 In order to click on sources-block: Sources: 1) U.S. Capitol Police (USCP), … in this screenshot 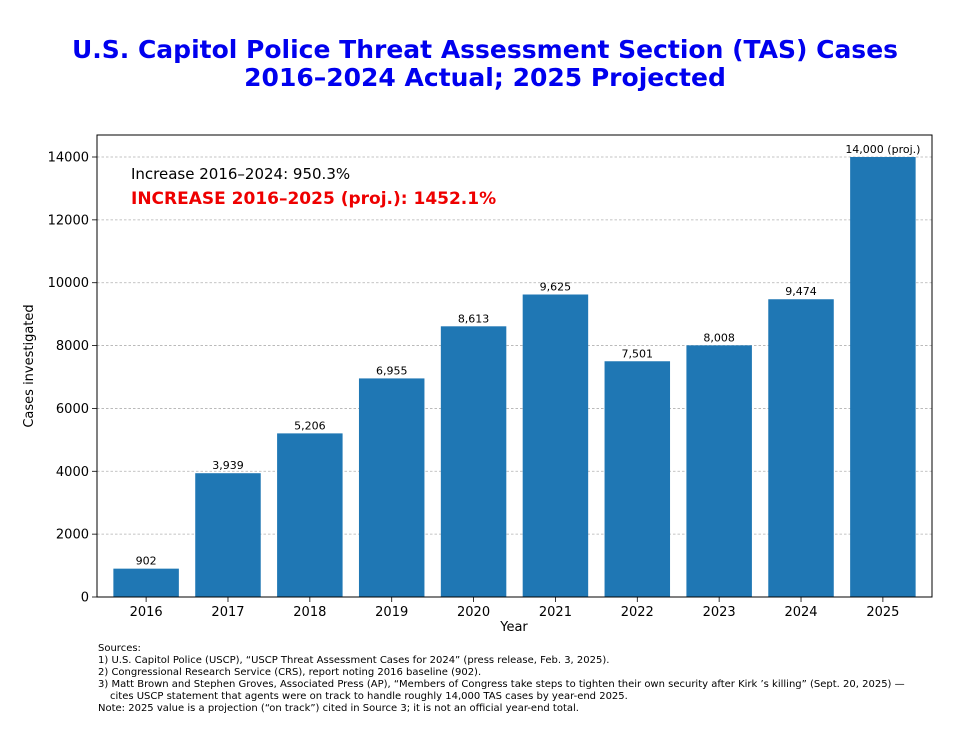, I will do `click(530, 679)`.